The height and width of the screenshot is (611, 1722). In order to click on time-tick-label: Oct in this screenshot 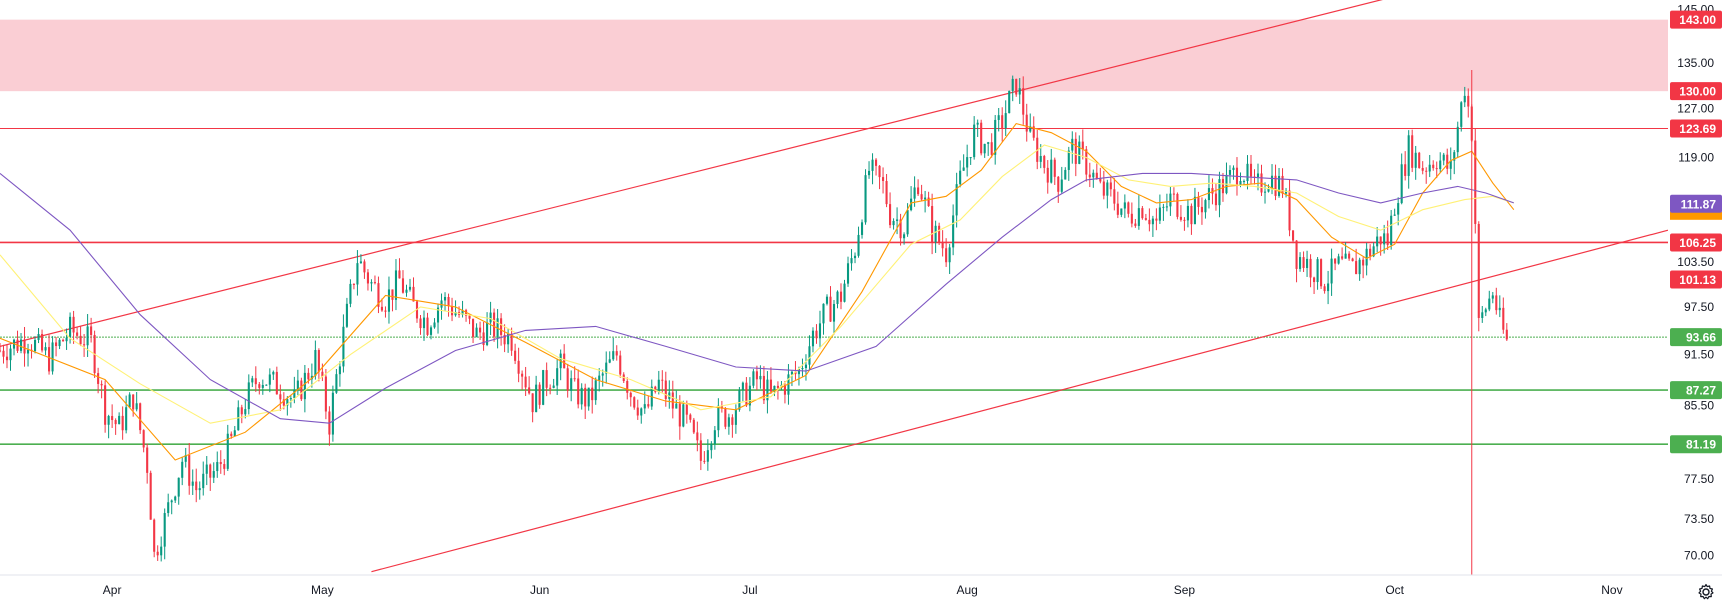, I will do `click(1394, 590)`.